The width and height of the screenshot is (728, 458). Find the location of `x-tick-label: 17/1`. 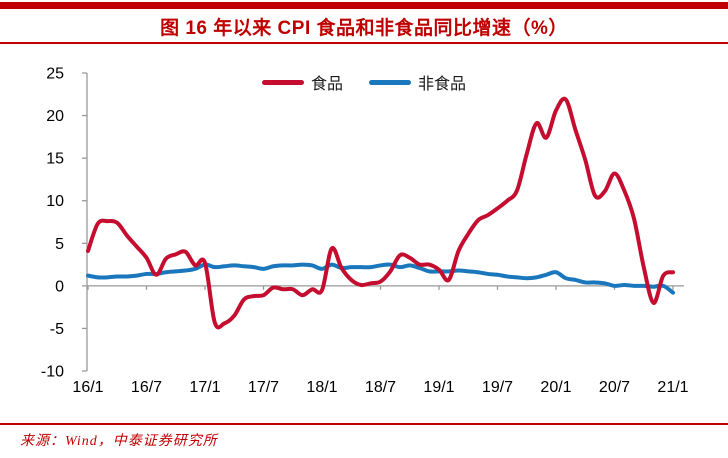

x-tick-label: 17/1 is located at coordinates (204, 387).